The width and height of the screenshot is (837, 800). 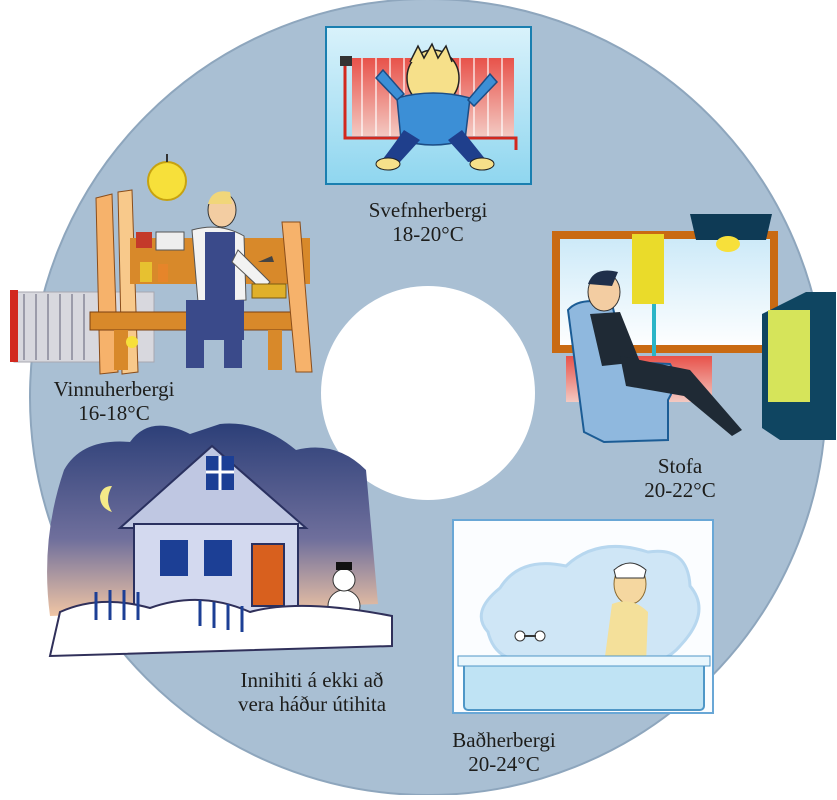 I want to click on house-line2: vera háður útihita, so click(x=312, y=704).